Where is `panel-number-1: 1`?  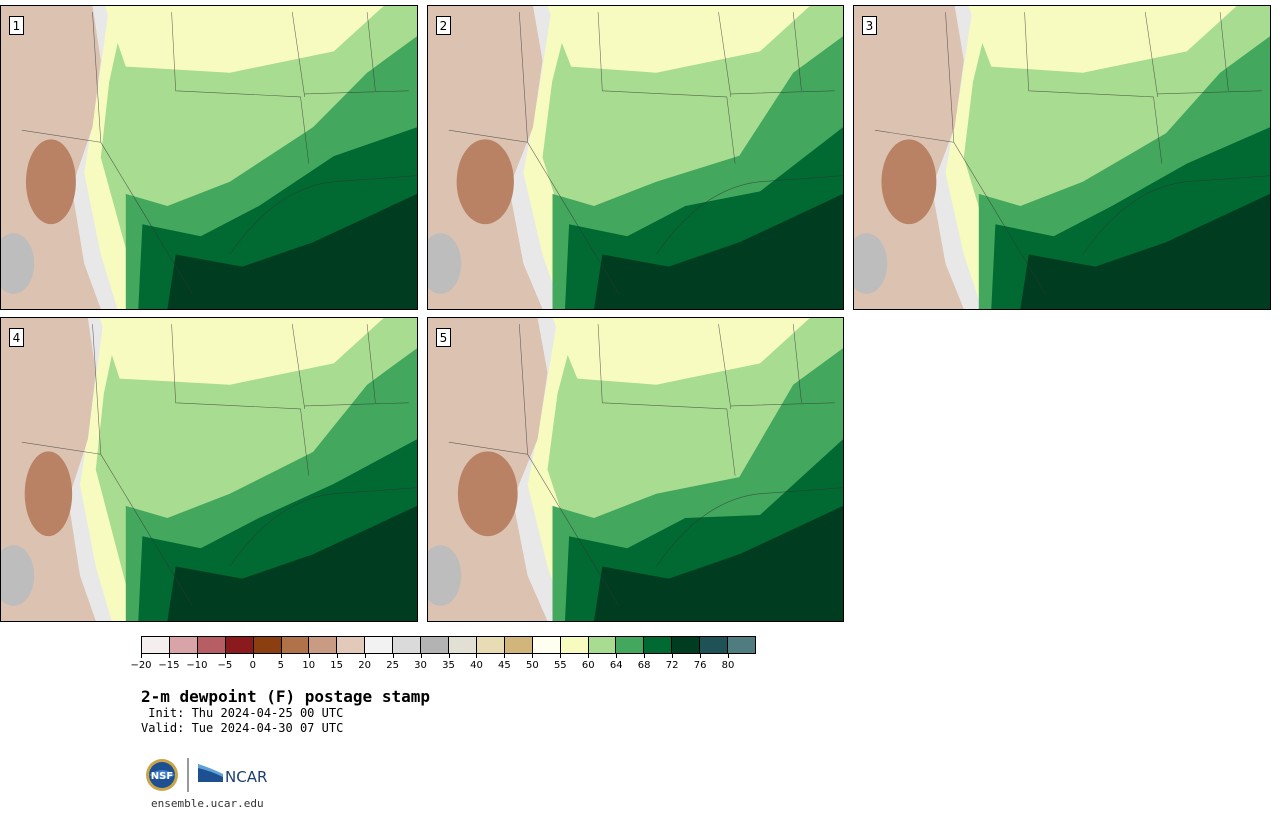 panel-number-1: 1 is located at coordinates (16, 25).